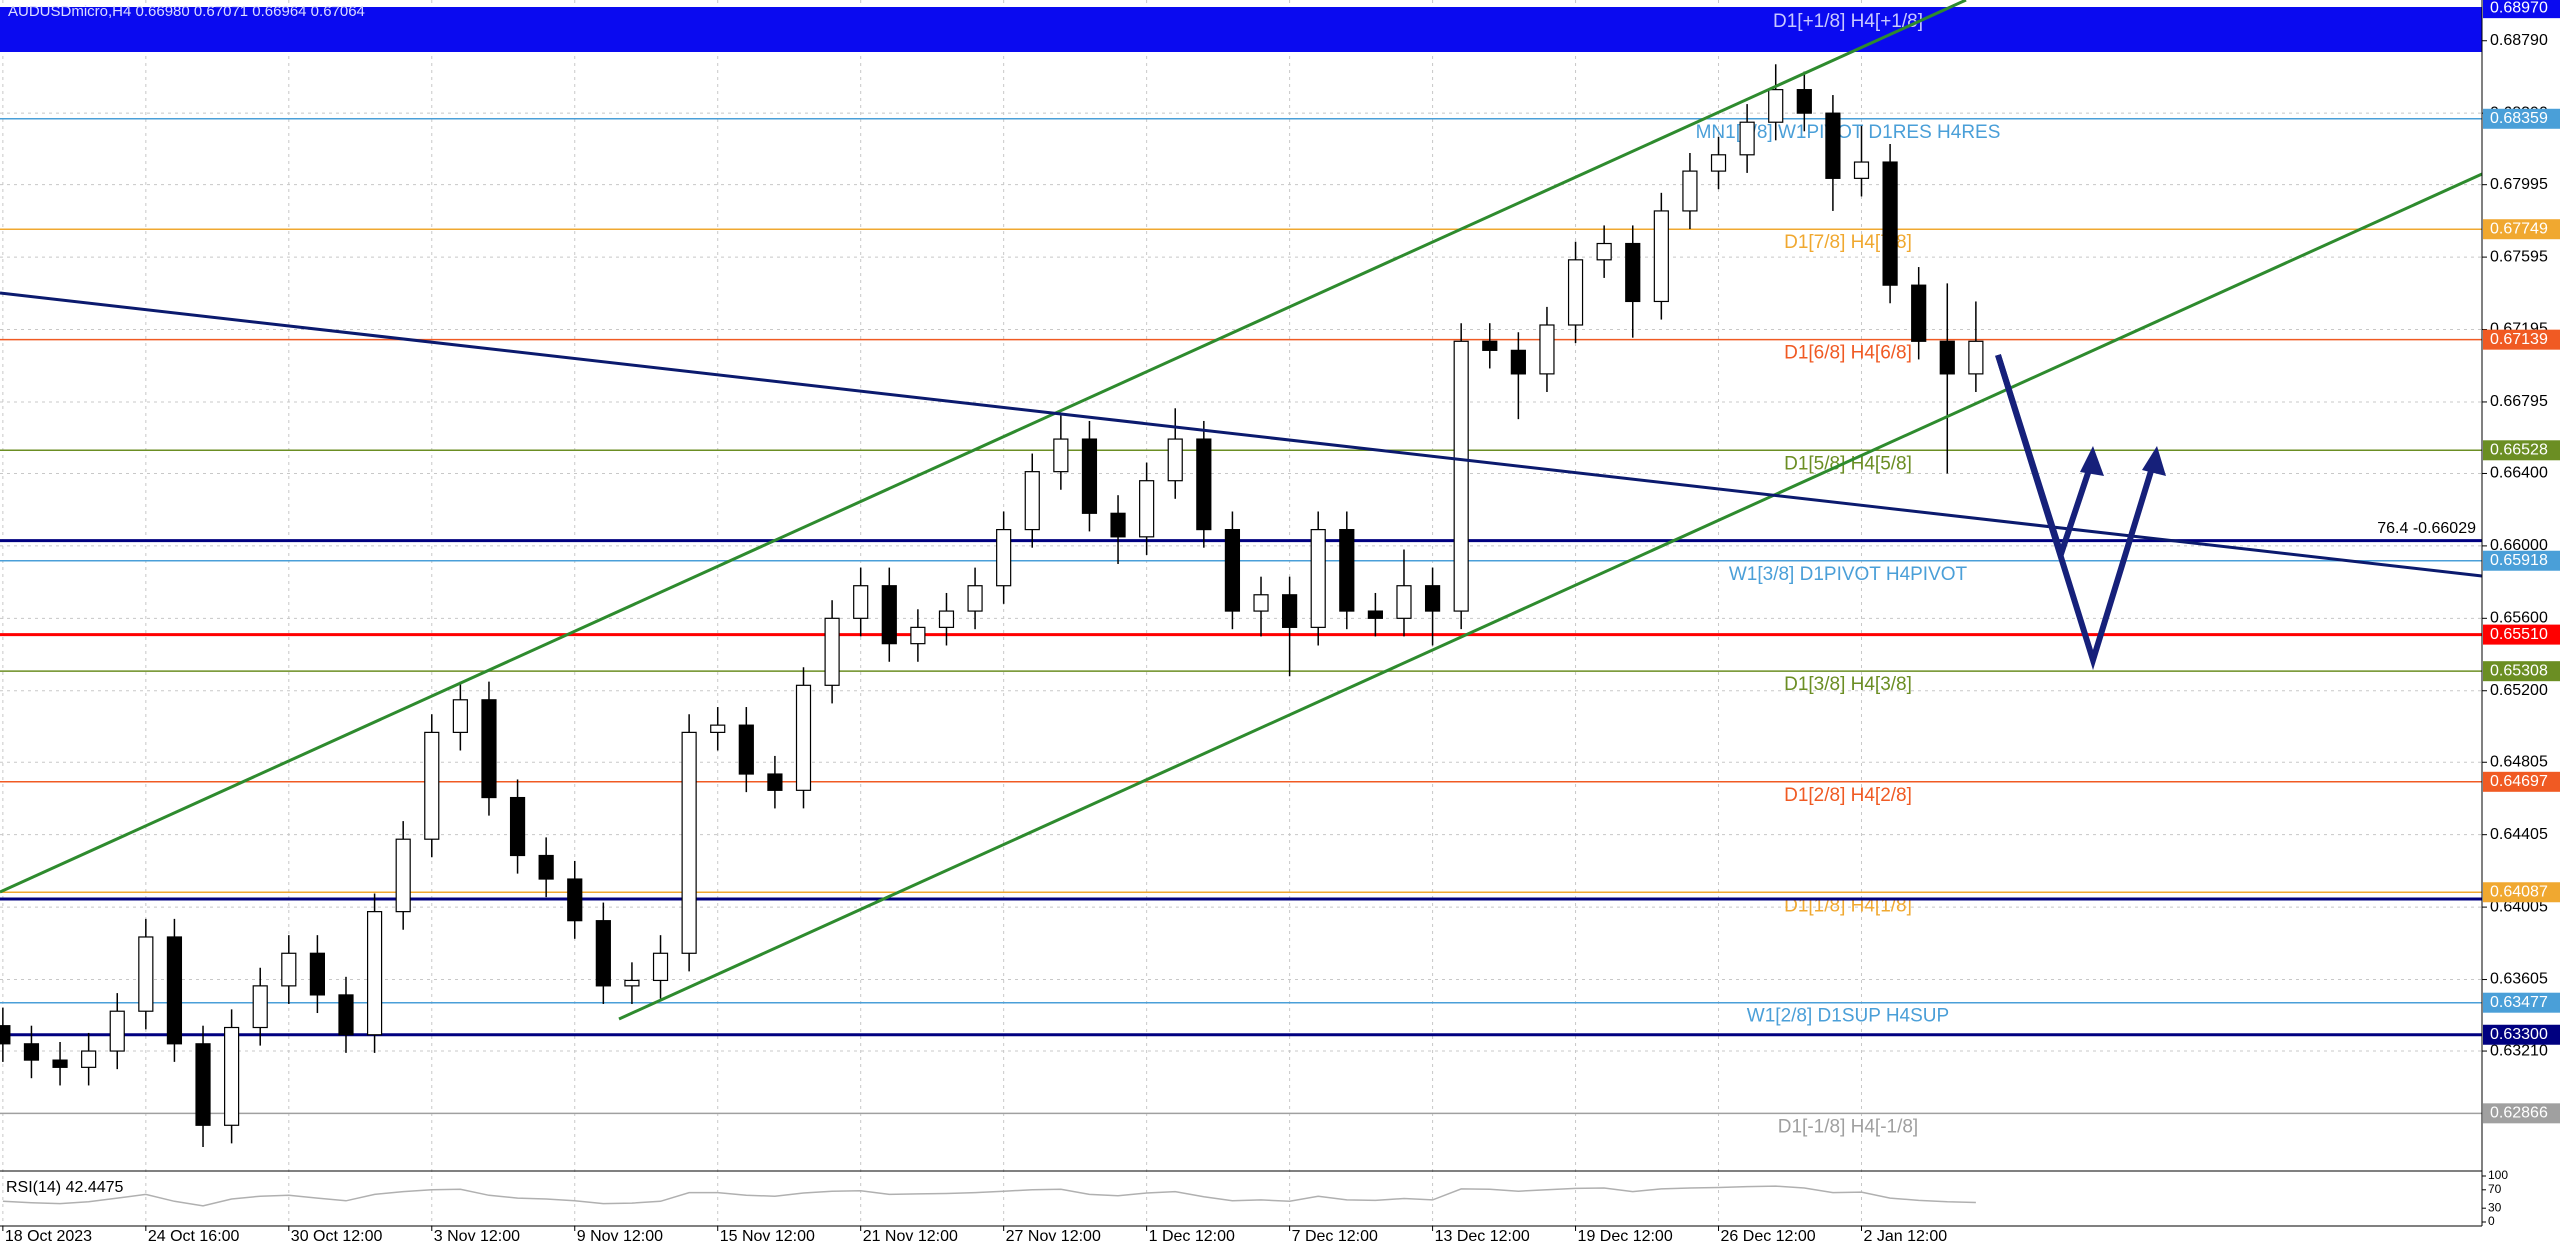  What do you see at coordinates (2426, 528) in the screenshot?
I see `line-label: 76.4 -0.66029` at bounding box center [2426, 528].